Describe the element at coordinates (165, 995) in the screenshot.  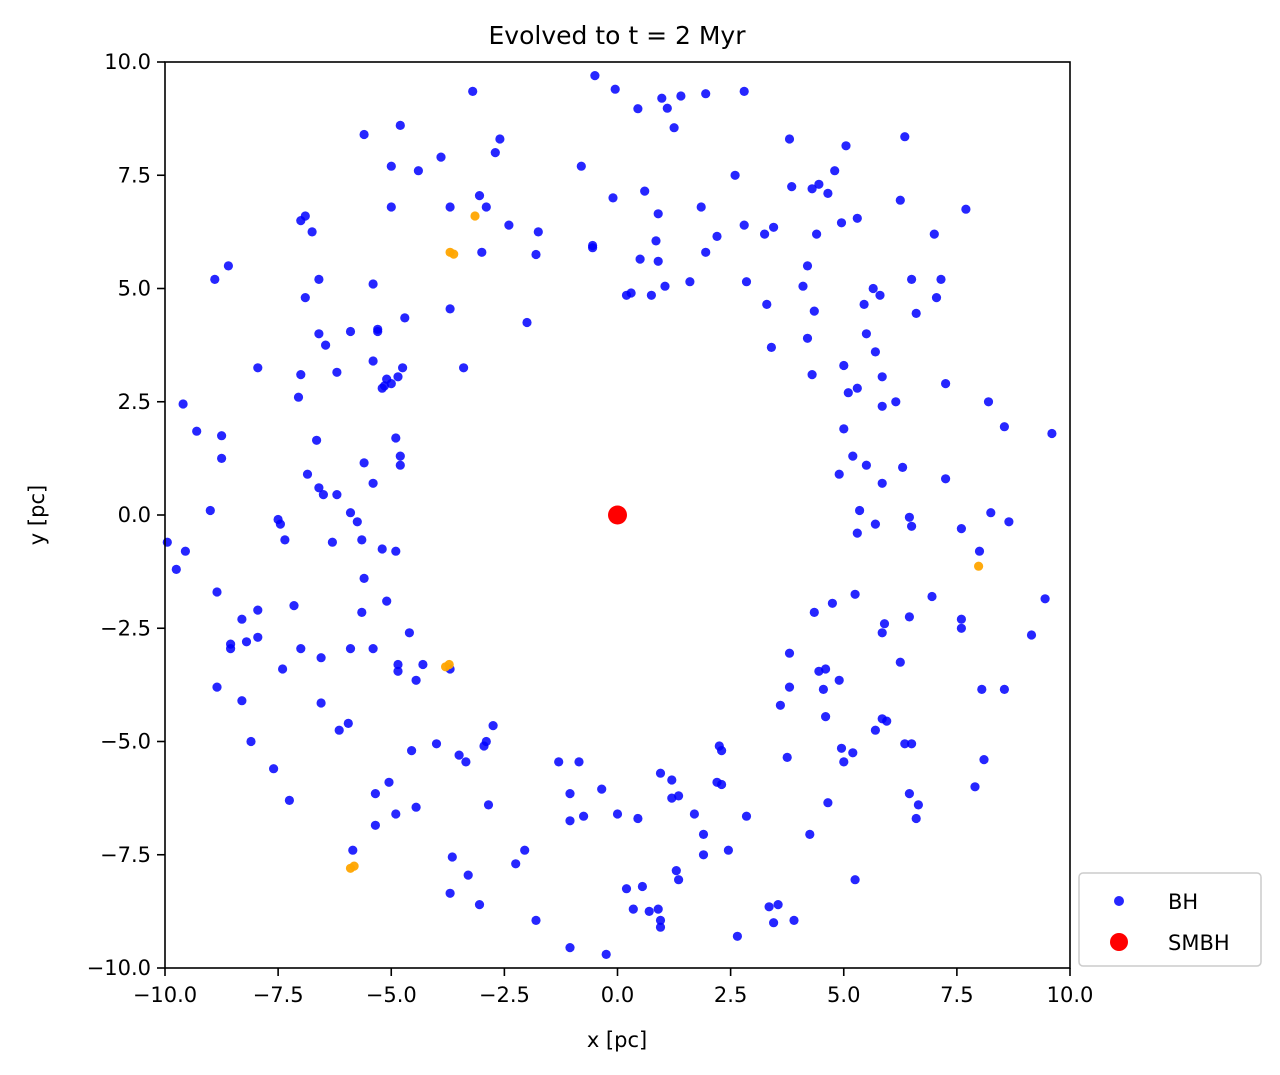
I see `x-tick-label: −10.0` at that location.